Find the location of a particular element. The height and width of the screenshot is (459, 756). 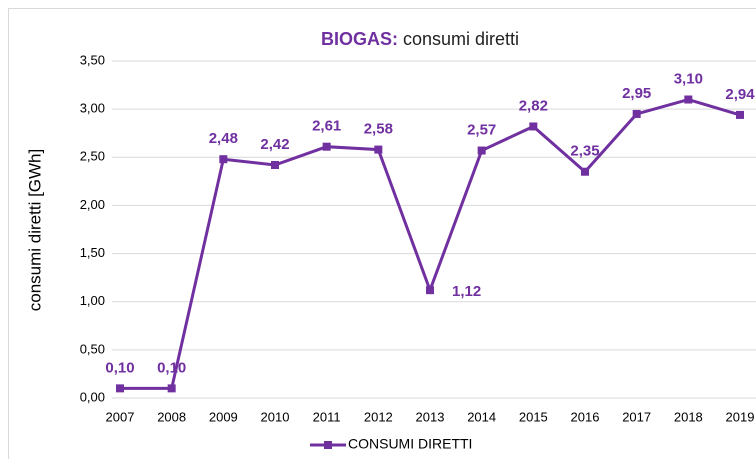

data-label: 2,95 is located at coordinates (636, 93).